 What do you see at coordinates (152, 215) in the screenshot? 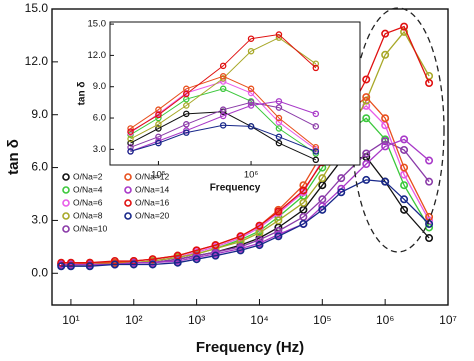
I see `legend-label: O/Na=20` at bounding box center [152, 215].